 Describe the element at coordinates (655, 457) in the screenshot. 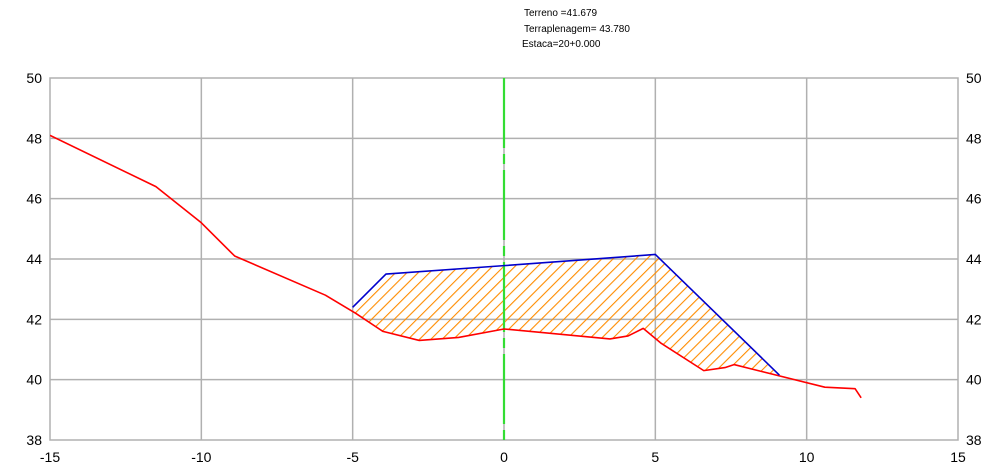

I see `x-tick-label: 5` at that location.